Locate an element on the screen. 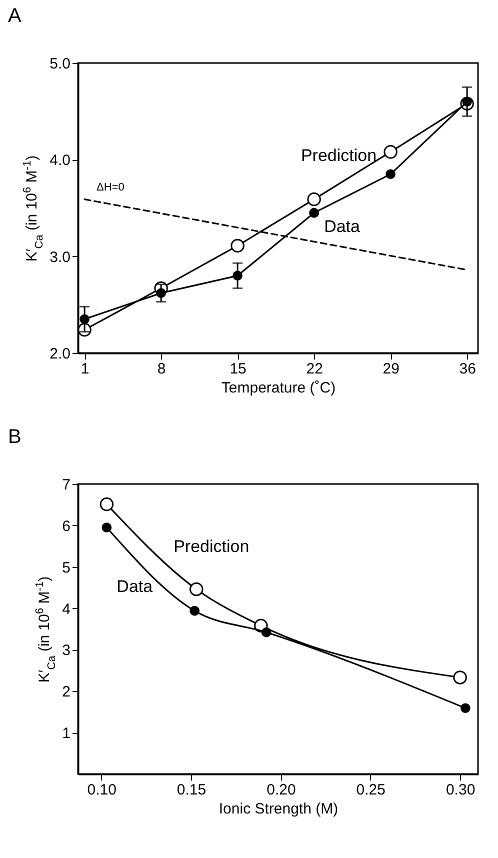 The height and width of the screenshot is (858, 498). y-tick-label: 5.0 is located at coordinates (60, 64).